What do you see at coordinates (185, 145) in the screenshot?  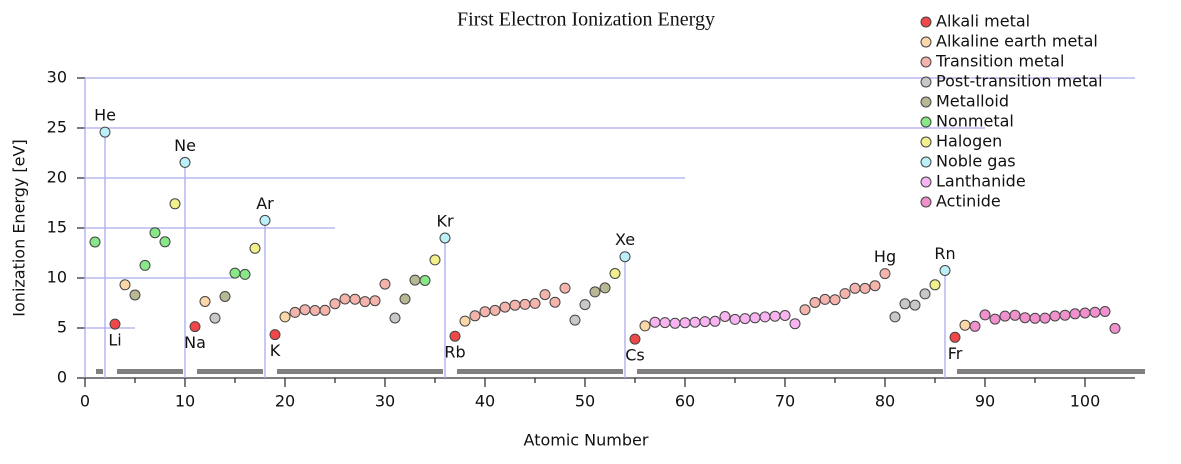 I see `point-label: Ne` at bounding box center [185, 145].